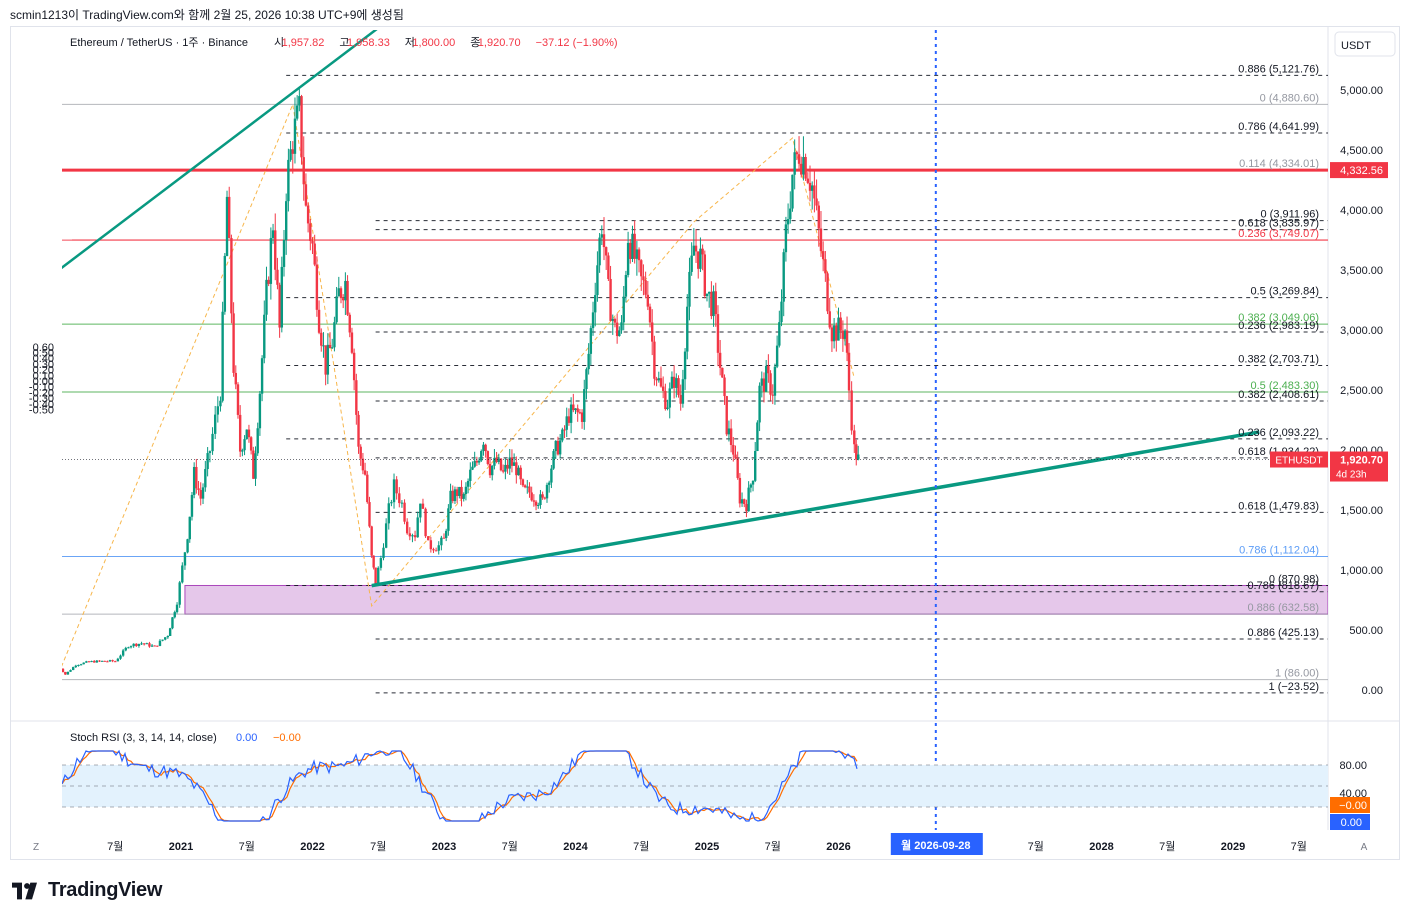 This screenshot has width=1410, height=920. I want to click on time-axis-tick: 2026, so click(838, 847).